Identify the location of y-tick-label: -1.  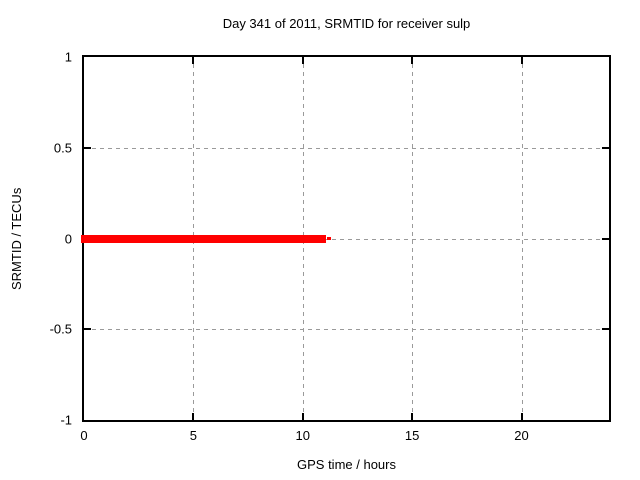
(66, 420).